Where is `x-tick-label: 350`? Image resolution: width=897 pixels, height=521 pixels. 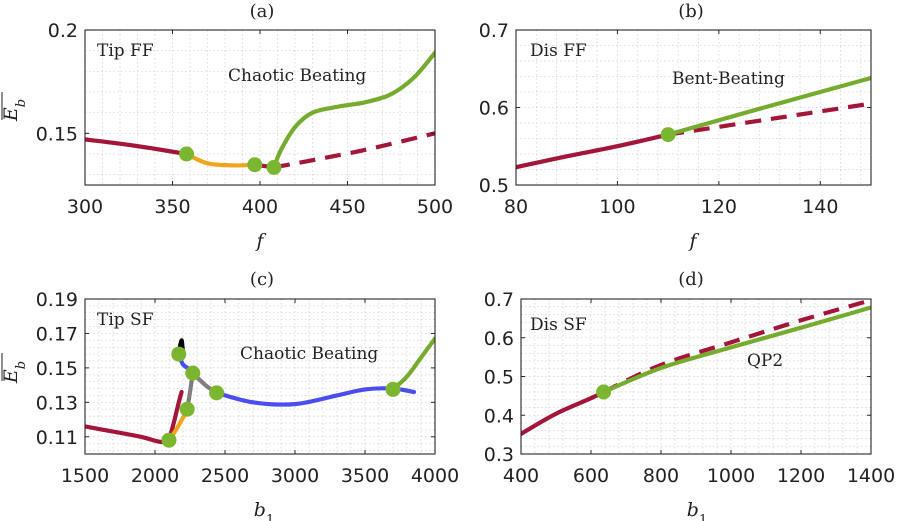
x-tick-label: 350 is located at coordinates (172, 207).